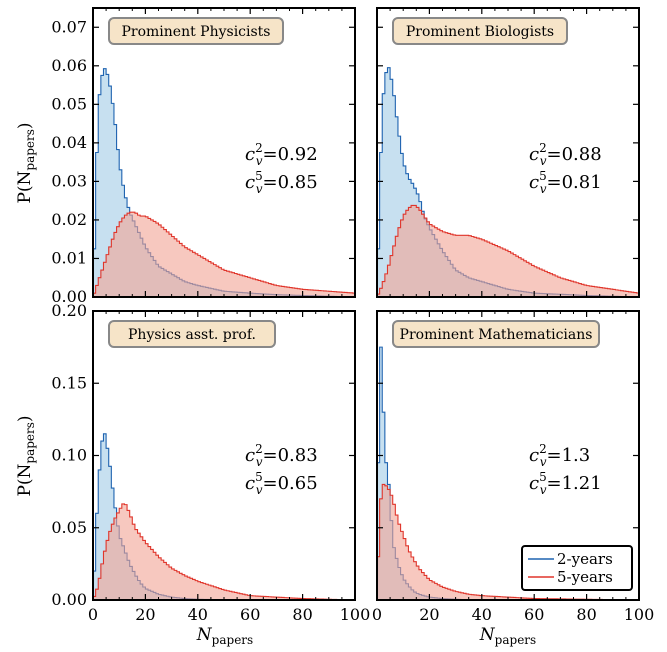 Image resolution: width=667 pixels, height=652 pixels. What do you see at coordinates (574, 483) in the screenshot?
I see `cv-value: =1.21` at bounding box center [574, 483].